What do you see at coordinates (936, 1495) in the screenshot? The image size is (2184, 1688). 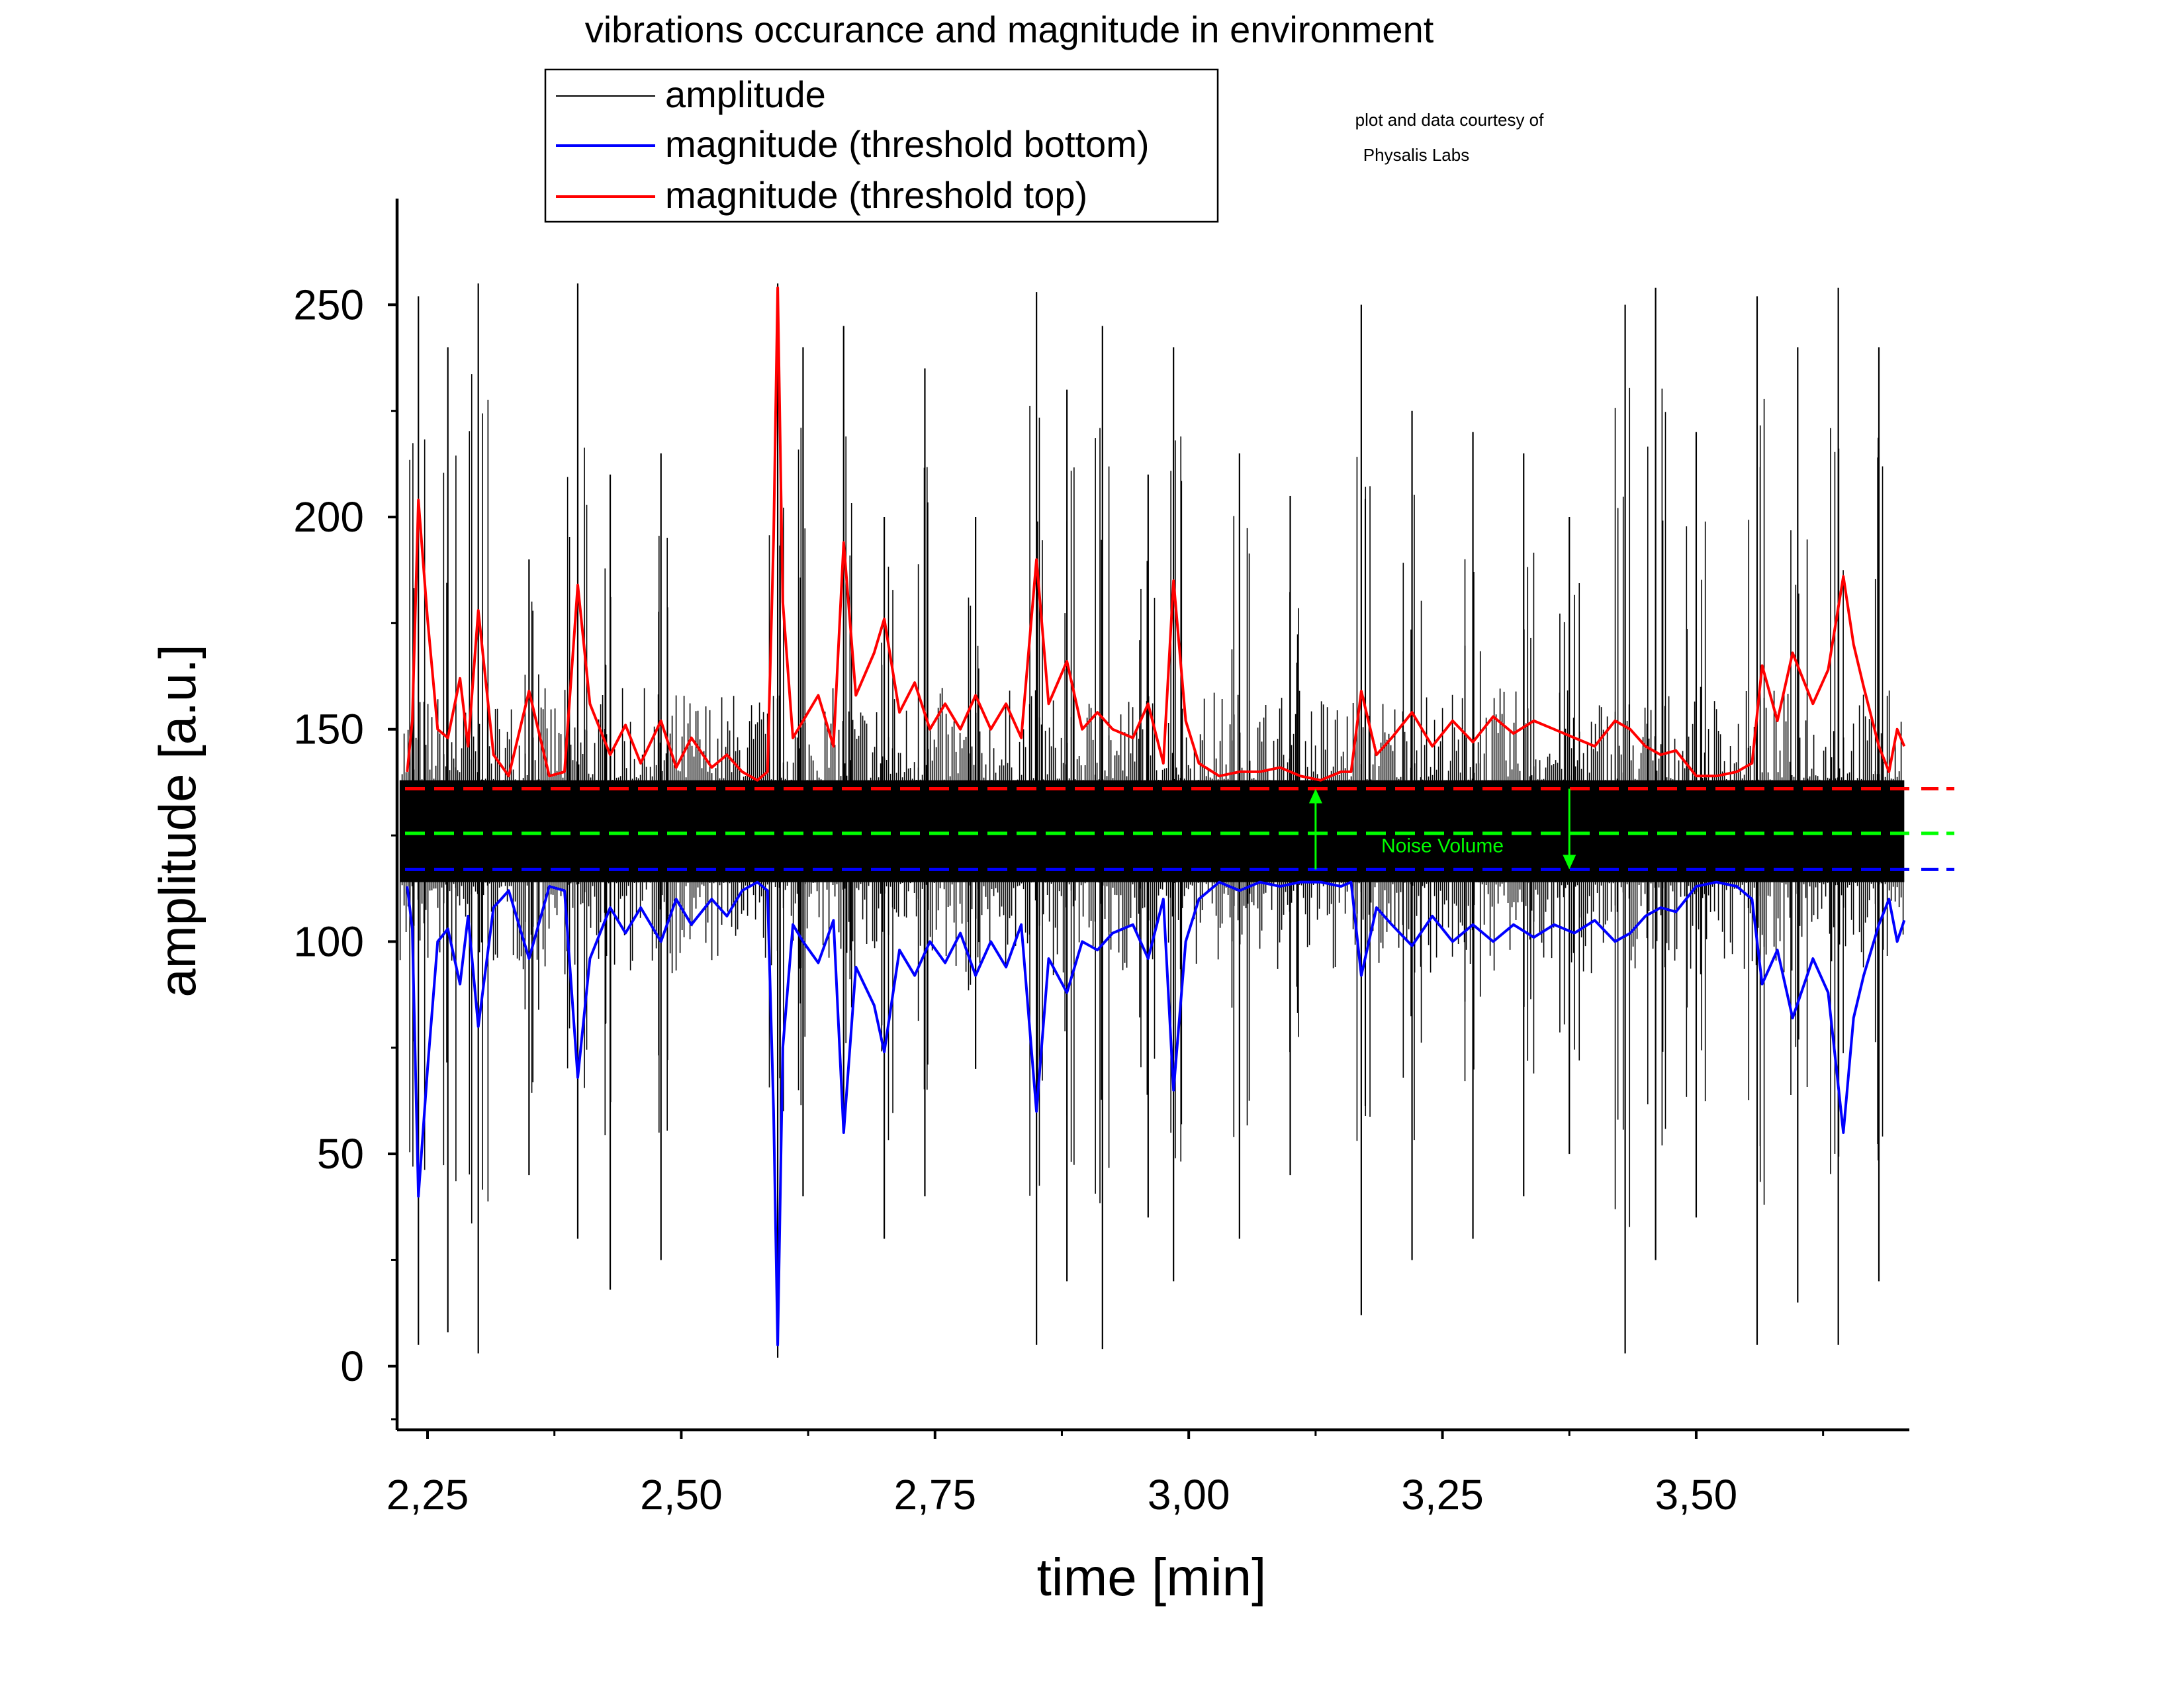 I see `x-tick-label: 2,75` at bounding box center [936, 1495].